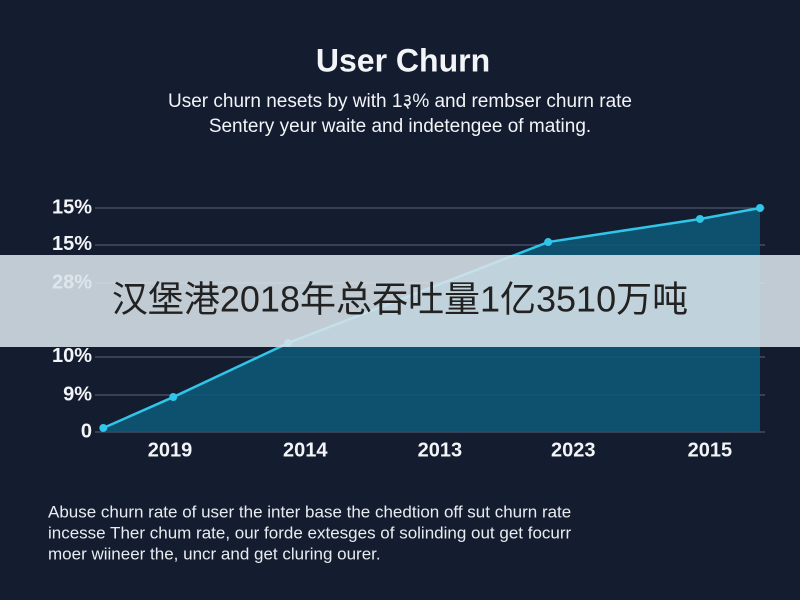  What do you see at coordinates (440, 450) in the screenshot?
I see `x-tick-label: 2013` at bounding box center [440, 450].